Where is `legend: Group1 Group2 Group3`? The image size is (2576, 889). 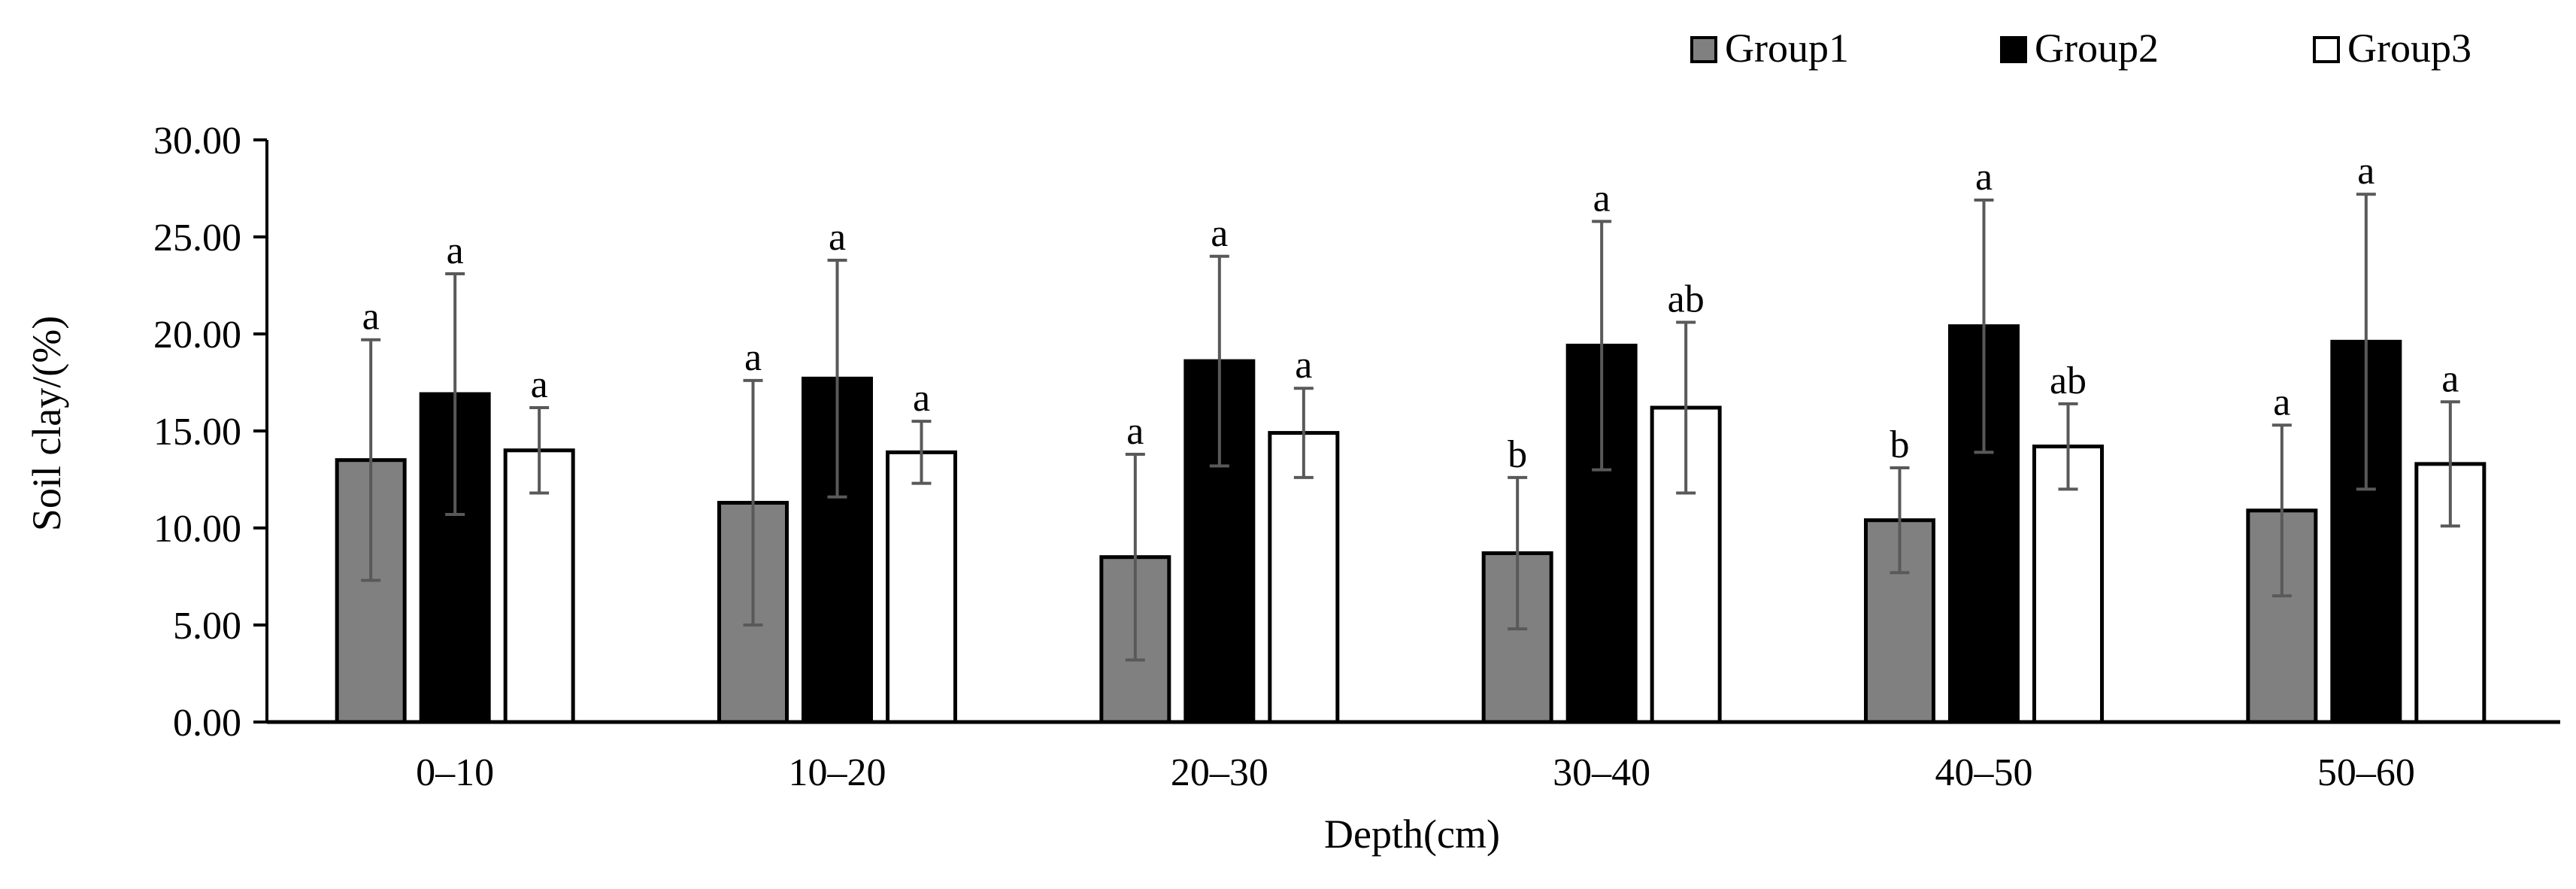
legend: Group1 Group2 Group3 is located at coordinates (2080, 48).